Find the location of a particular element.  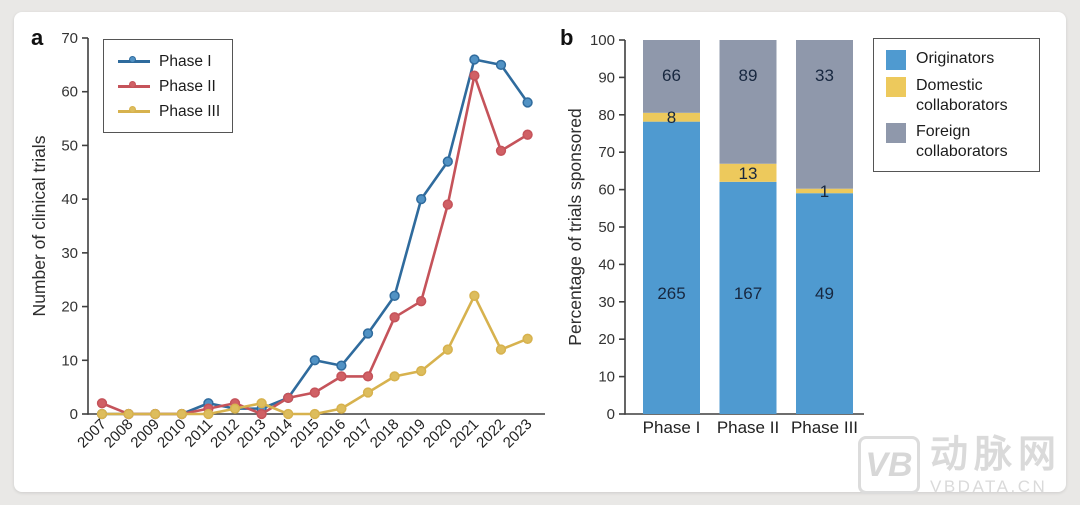

legend-item-phase-2: Phase II is located at coordinates (175, 86).